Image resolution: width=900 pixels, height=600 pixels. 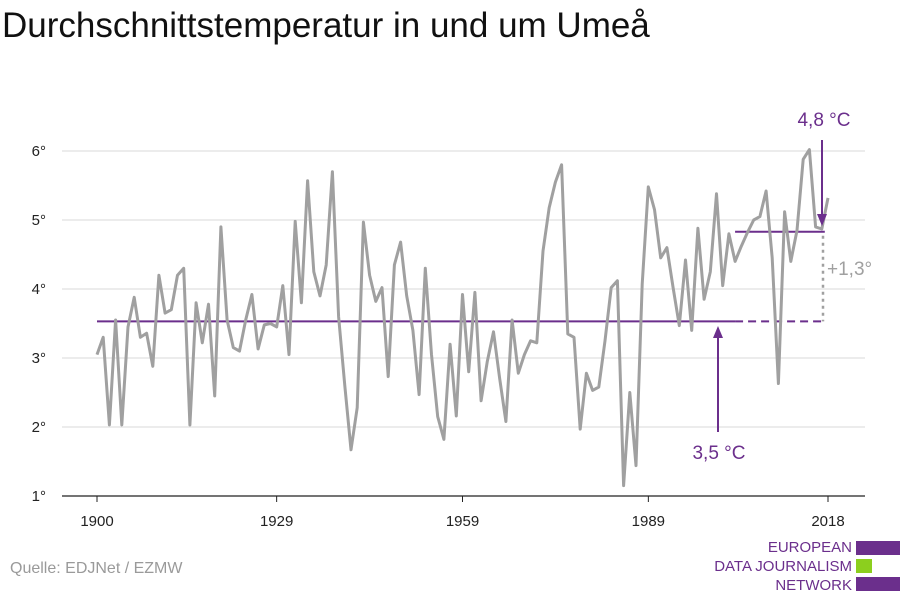 I want to click on x-tick-label-2018: 2018, so click(x=827, y=521).